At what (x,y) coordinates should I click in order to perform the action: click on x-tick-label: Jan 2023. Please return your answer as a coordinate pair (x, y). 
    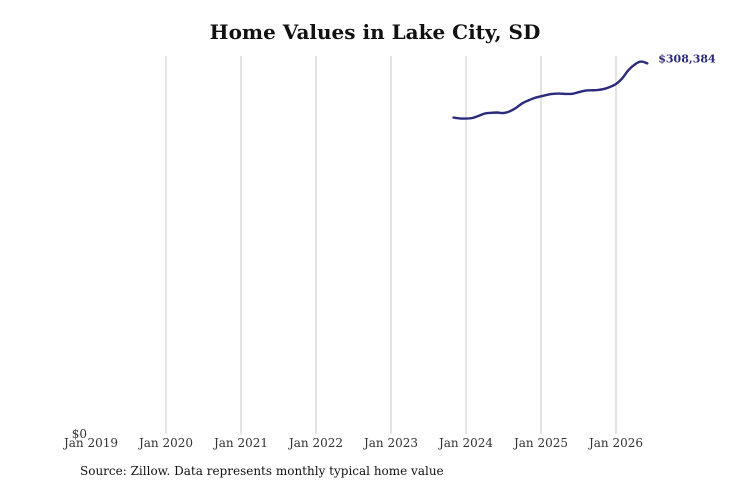
    Looking at the image, I should click on (390, 443).